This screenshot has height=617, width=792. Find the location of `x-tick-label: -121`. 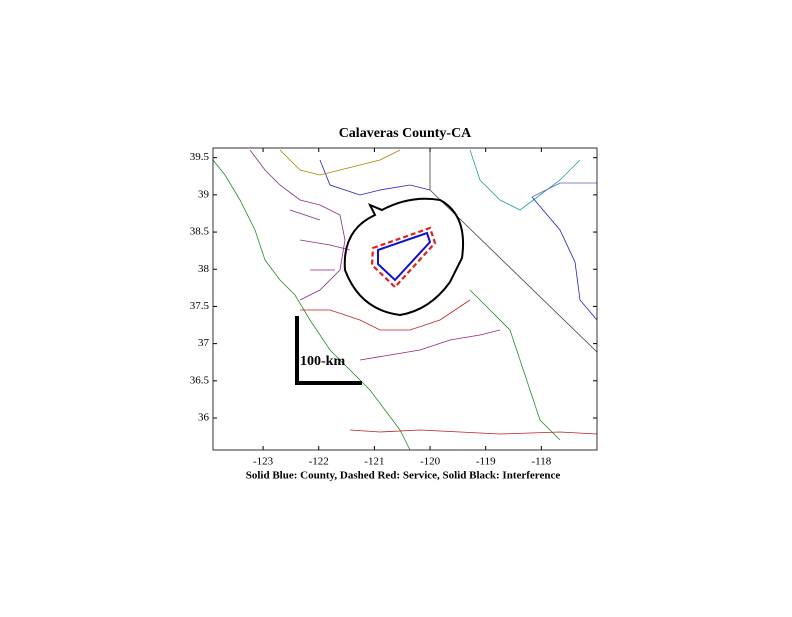

x-tick-label: -121 is located at coordinates (374, 462).